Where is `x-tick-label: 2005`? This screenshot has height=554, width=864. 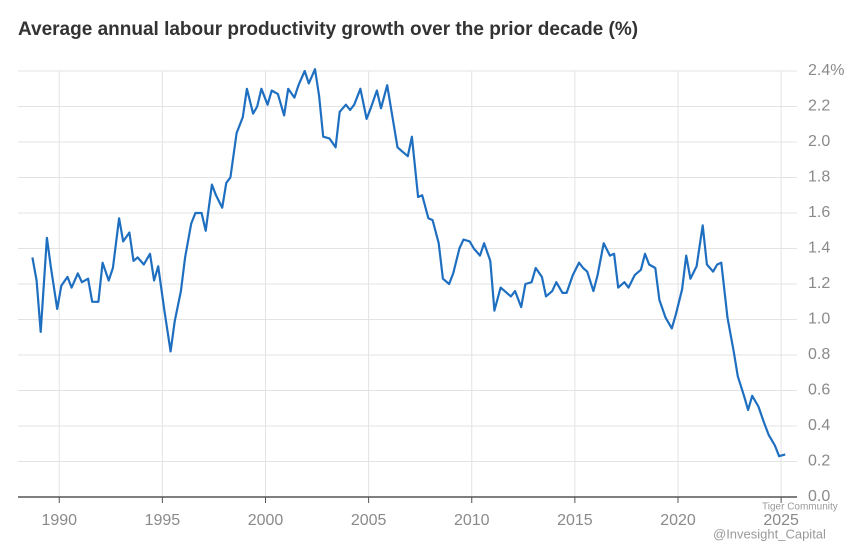
x-tick-label: 2005 is located at coordinates (369, 520).